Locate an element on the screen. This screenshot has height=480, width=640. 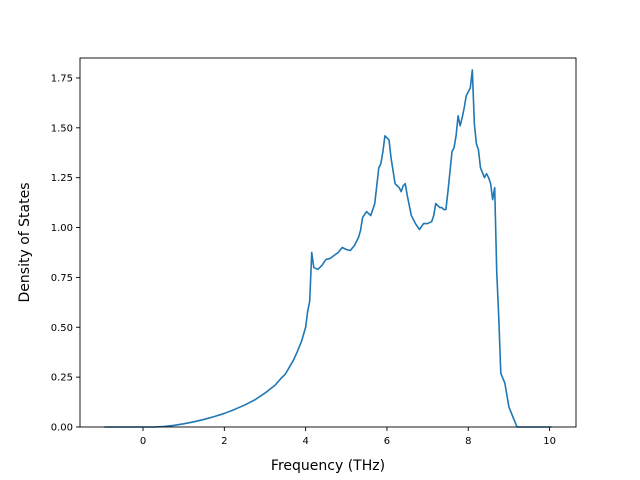
x-tick-label: 4 is located at coordinates (305, 441).